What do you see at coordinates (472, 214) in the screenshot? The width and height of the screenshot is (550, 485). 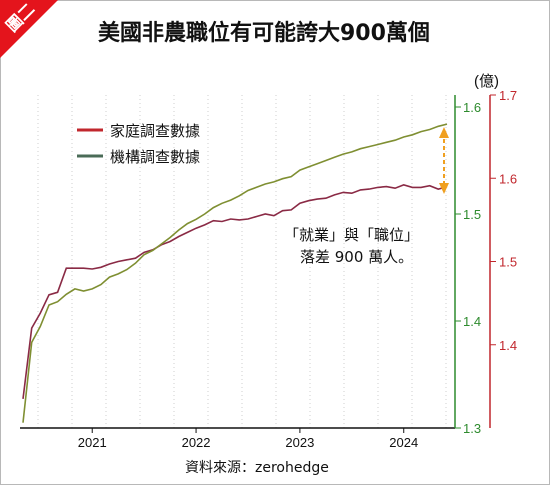 I see `left-tick-label: 1.5` at bounding box center [472, 214].